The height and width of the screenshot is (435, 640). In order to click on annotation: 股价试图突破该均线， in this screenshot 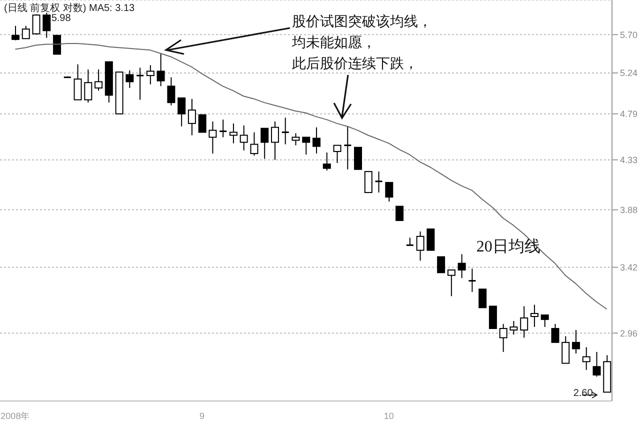, I will do `click(362, 21)`.